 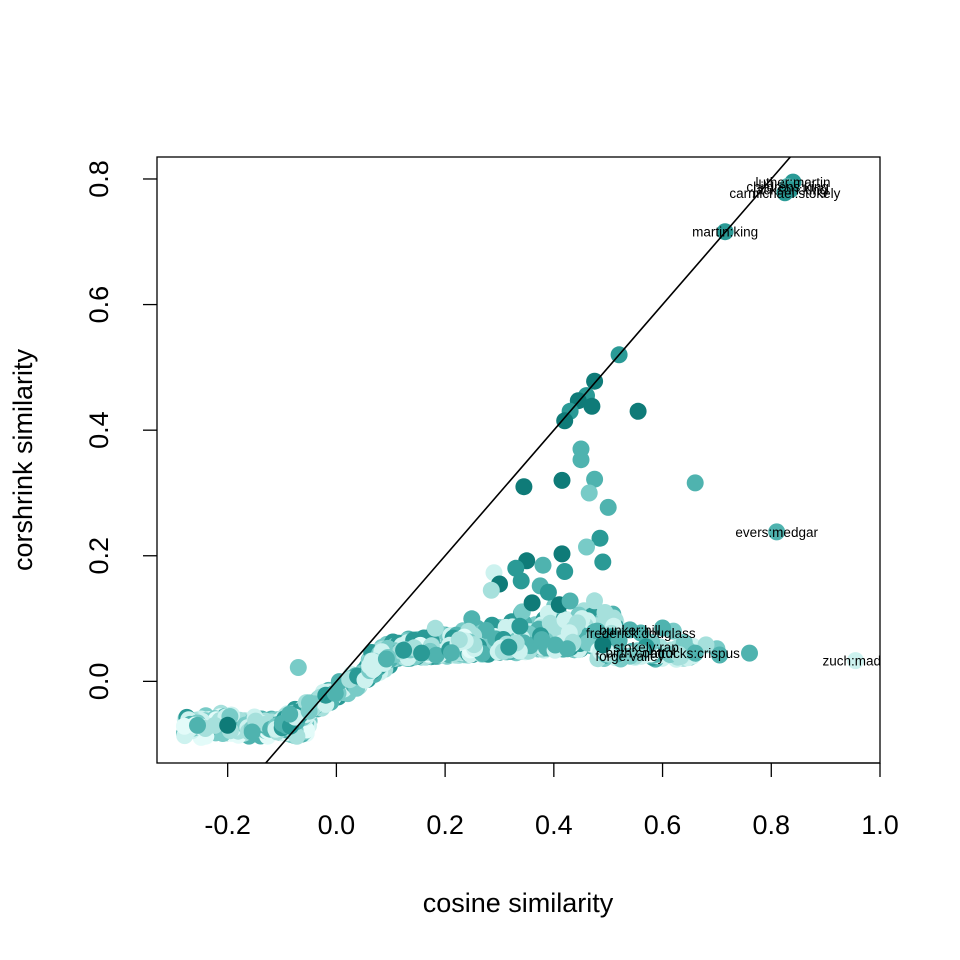 What do you see at coordinates (554, 825) in the screenshot?
I see `x-tick-label: 0.4` at bounding box center [554, 825].